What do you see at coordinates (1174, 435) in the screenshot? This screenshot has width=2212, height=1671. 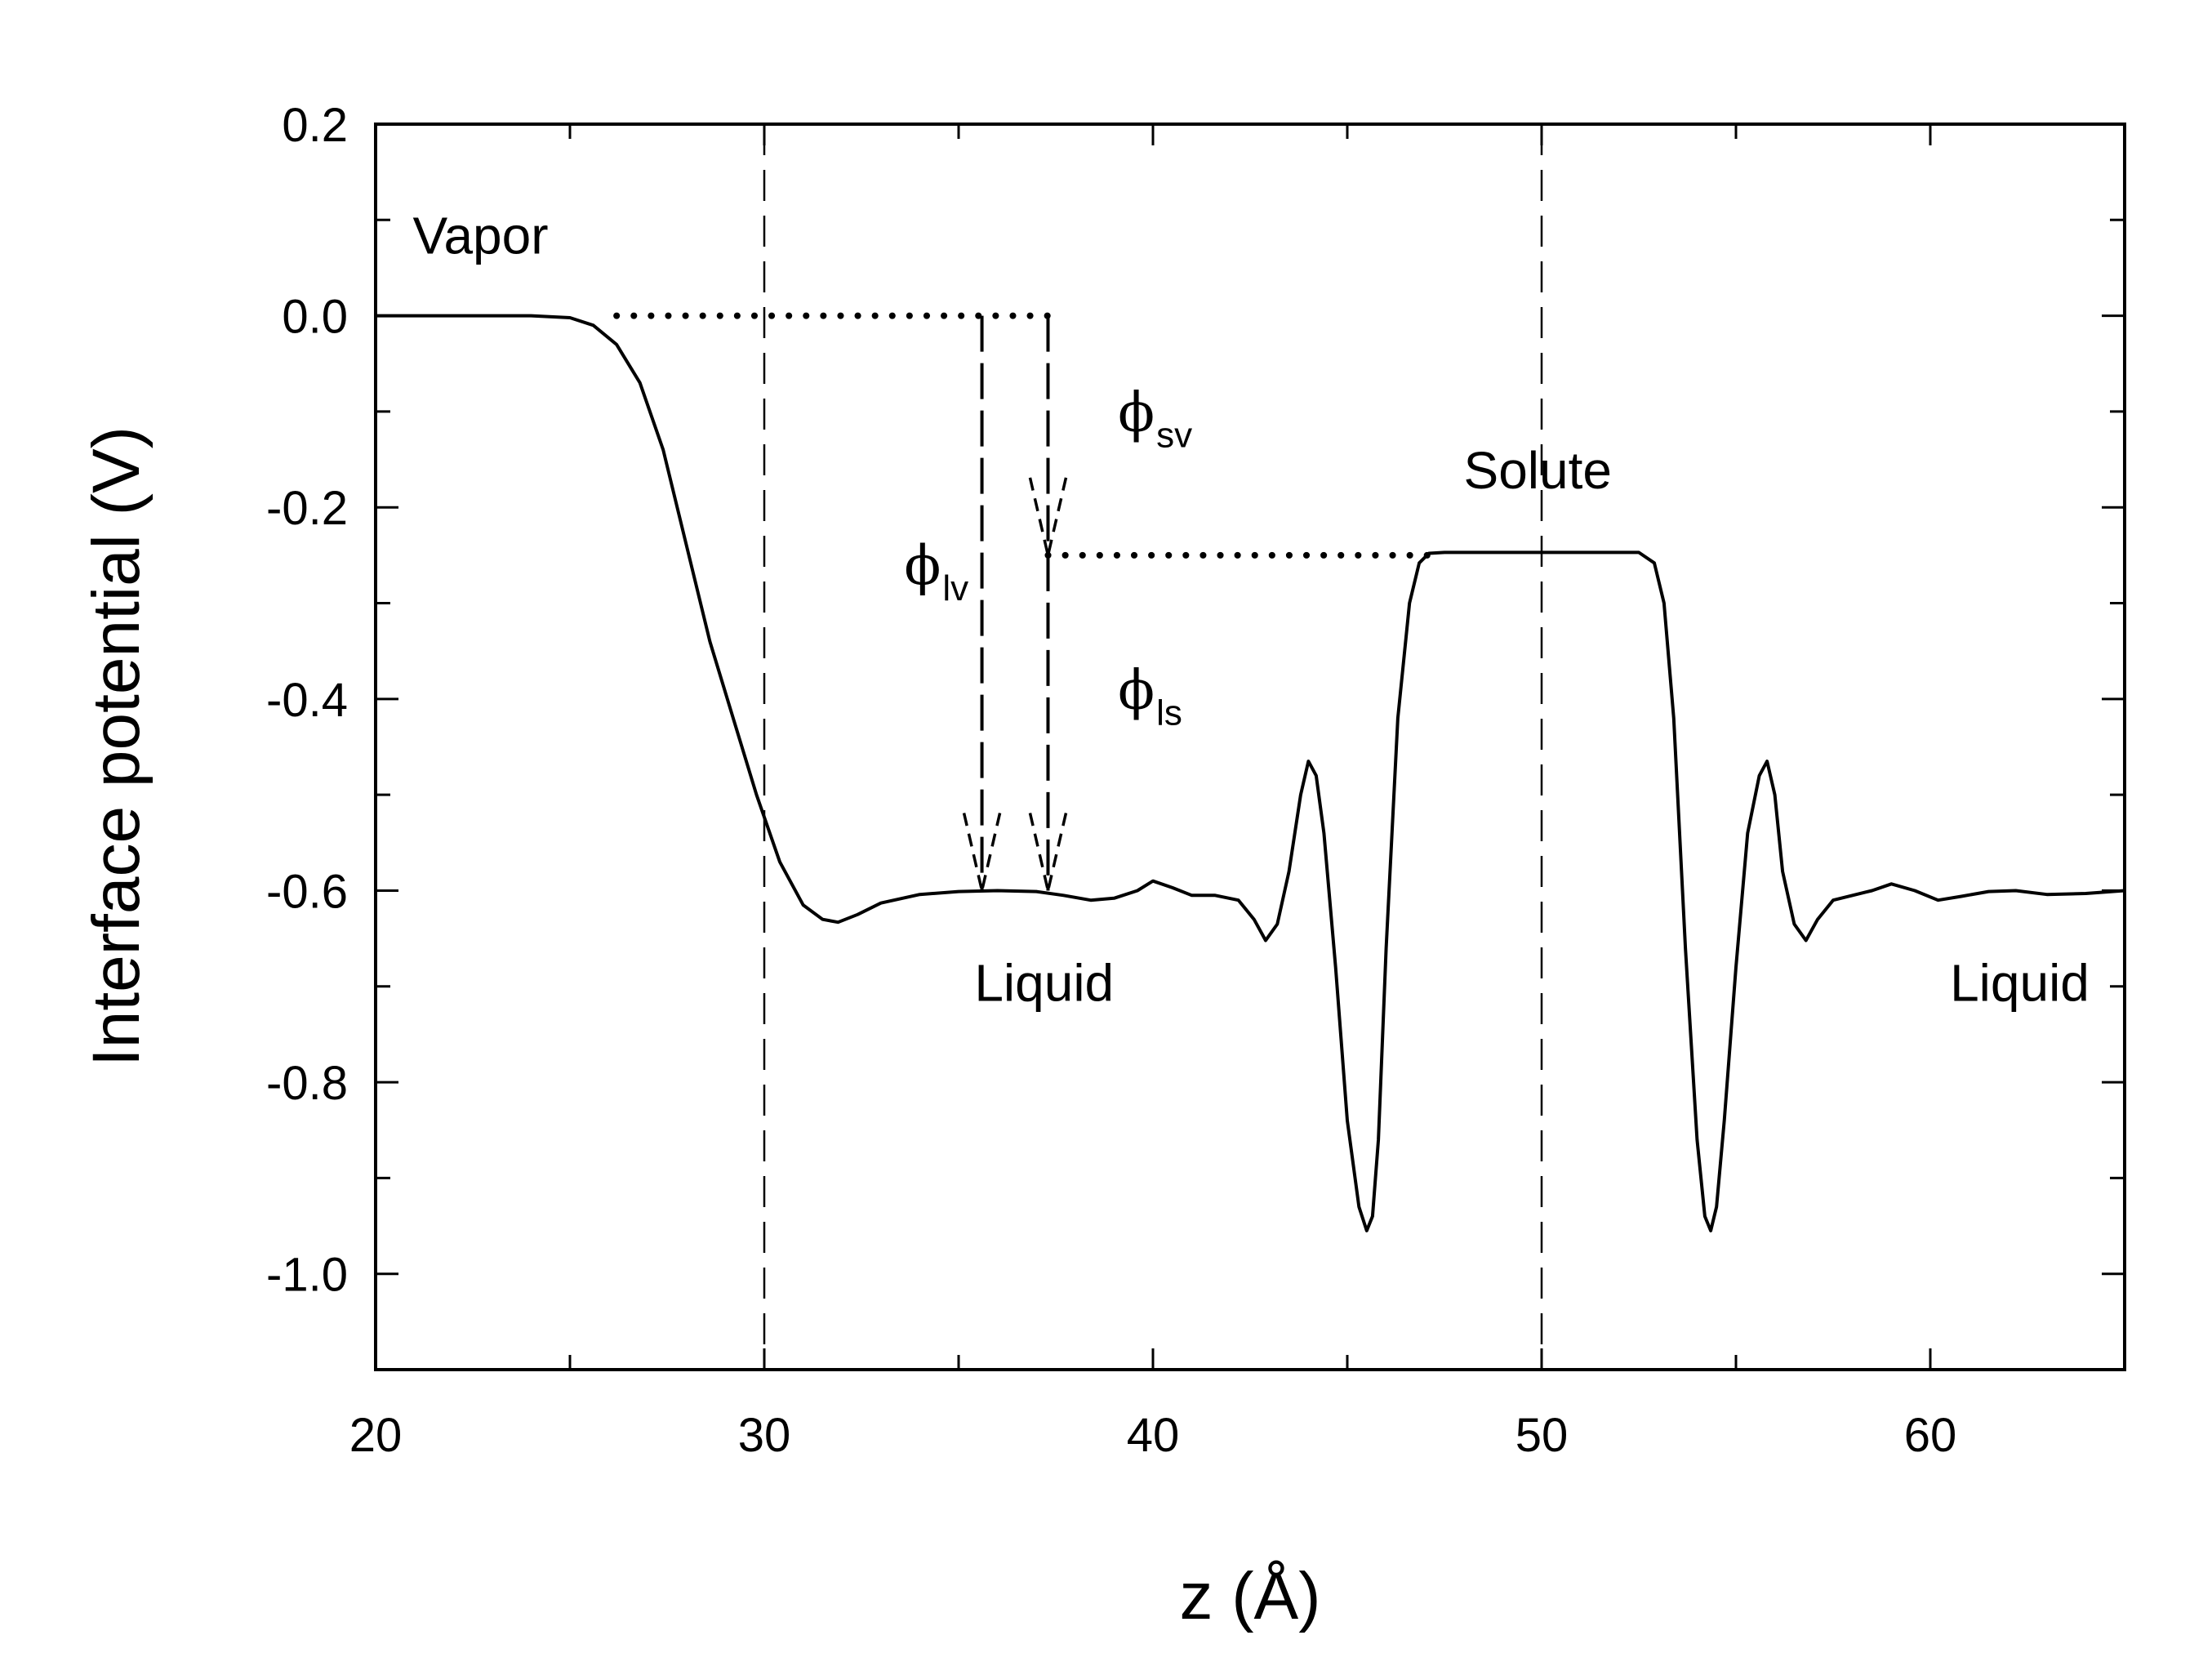 I see `phi-subscript: sv` at bounding box center [1174, 435].